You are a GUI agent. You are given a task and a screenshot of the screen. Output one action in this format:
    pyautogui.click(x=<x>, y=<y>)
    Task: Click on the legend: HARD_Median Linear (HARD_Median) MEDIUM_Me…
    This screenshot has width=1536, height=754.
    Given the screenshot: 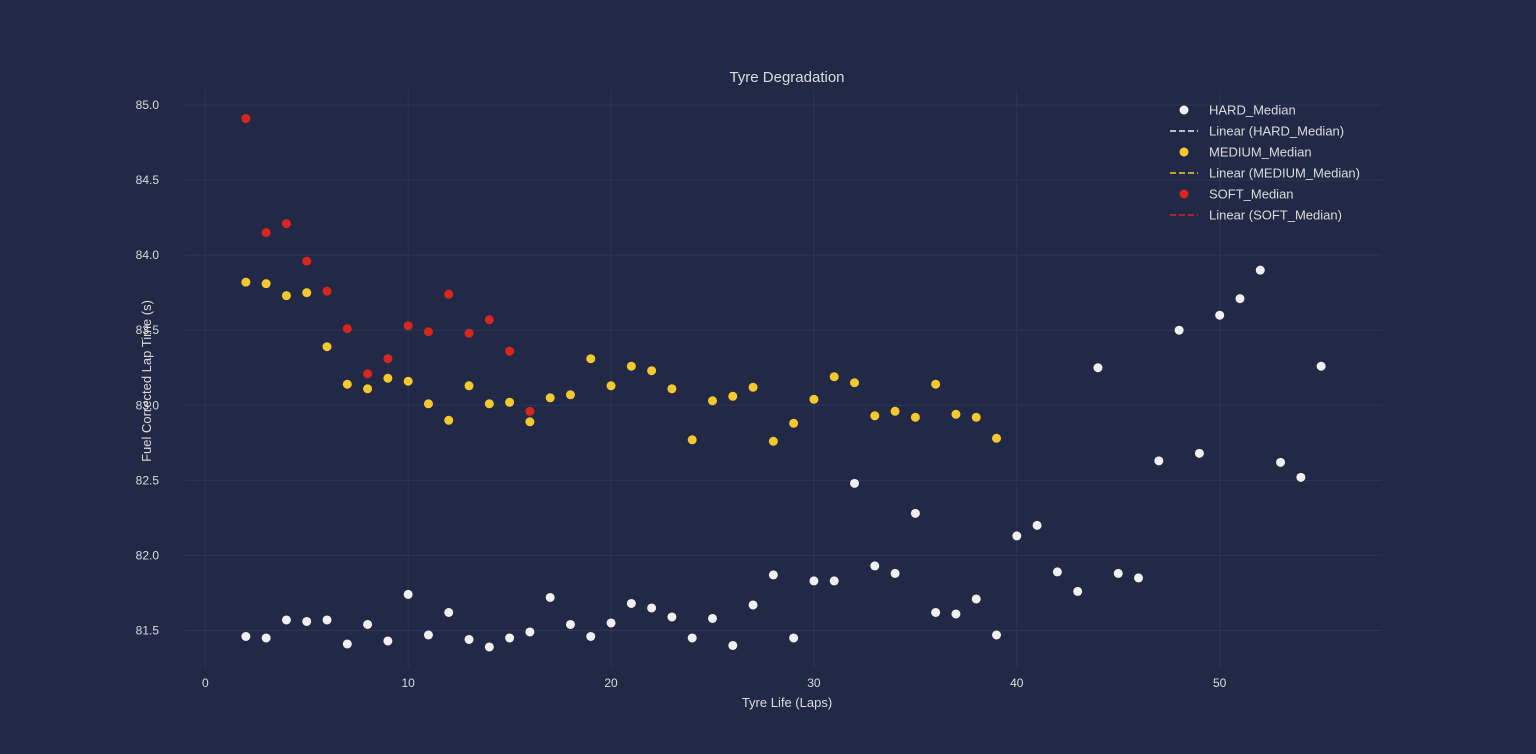 What is the action you would take?
    pyautogui.click(x=1265, y=163)
    